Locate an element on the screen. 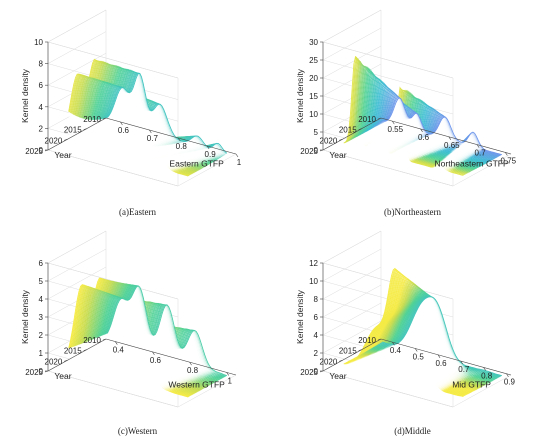  x-tick-label: 0.5 is located at coordinates (419, 356).